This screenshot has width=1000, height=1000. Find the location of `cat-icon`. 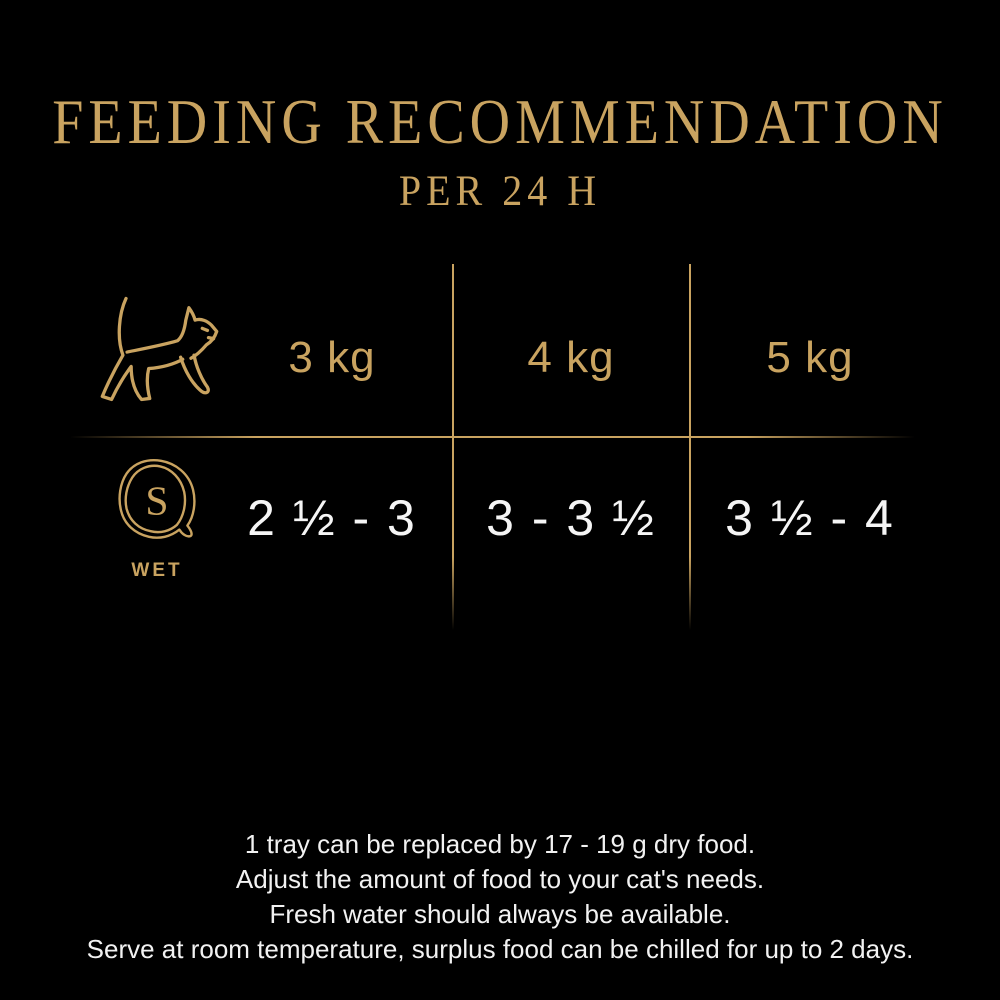

cat-icon is located at coordinates (159, 350).